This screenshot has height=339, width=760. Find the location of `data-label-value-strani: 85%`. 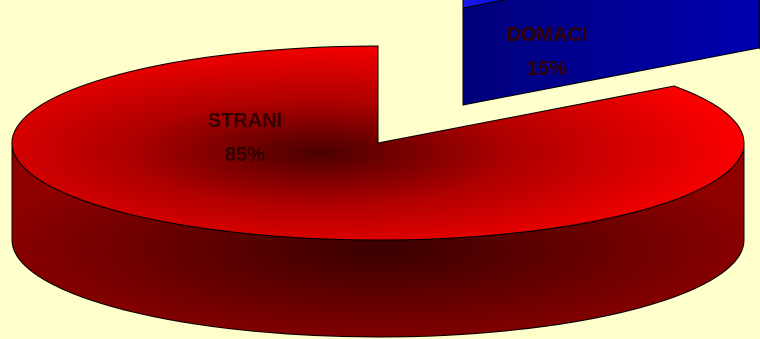

data-label-value-strani: 85% is located at coordinates (245, 155).